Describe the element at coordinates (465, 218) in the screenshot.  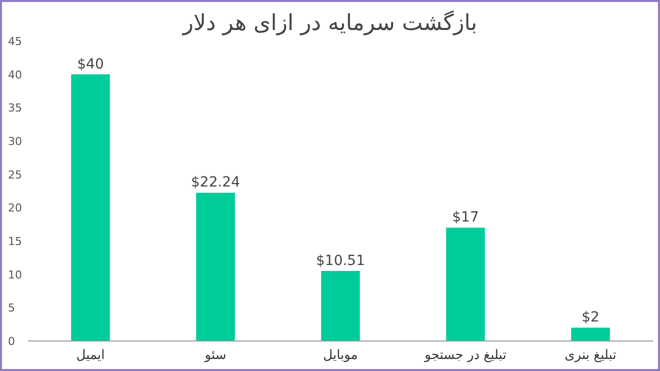
I see `data-label: $17` at that location.